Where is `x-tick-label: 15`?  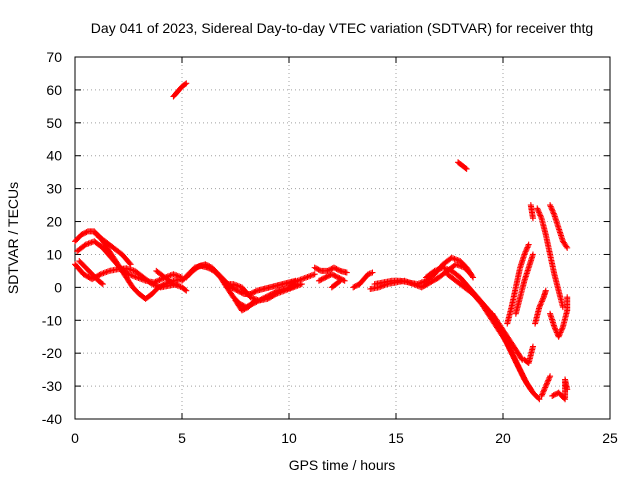 x-tick-label: 15 is located at coordinates (396, 438).